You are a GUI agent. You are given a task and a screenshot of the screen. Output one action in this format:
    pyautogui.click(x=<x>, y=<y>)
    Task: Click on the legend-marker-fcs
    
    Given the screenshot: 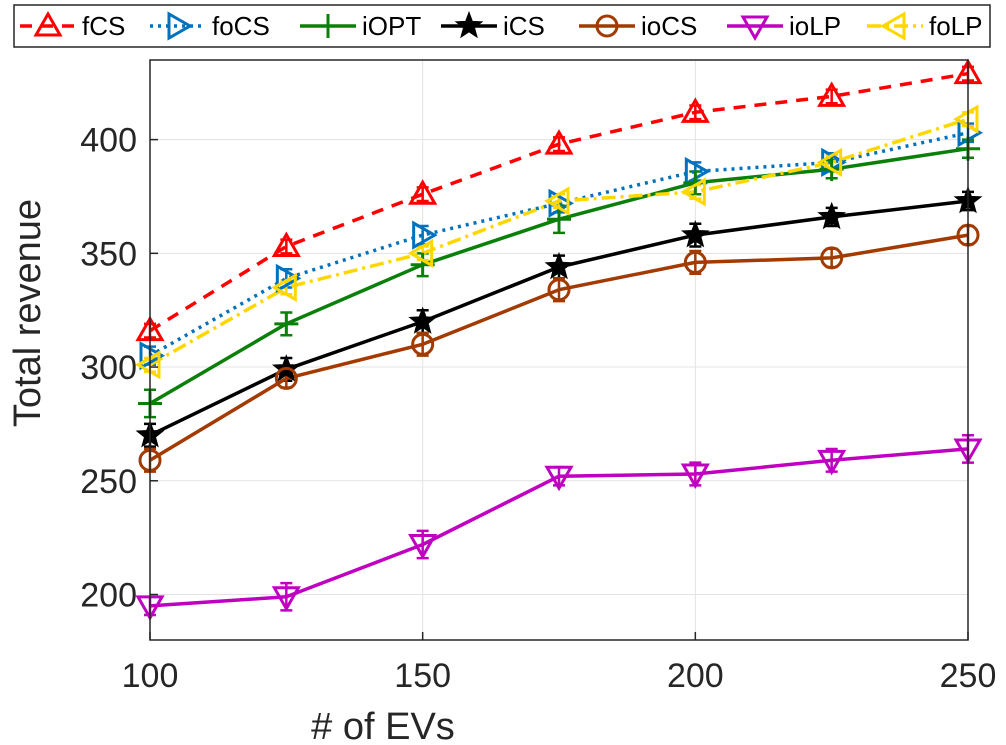 What is the action you would take?
    pyautogui.click(x=48, y=23)
    